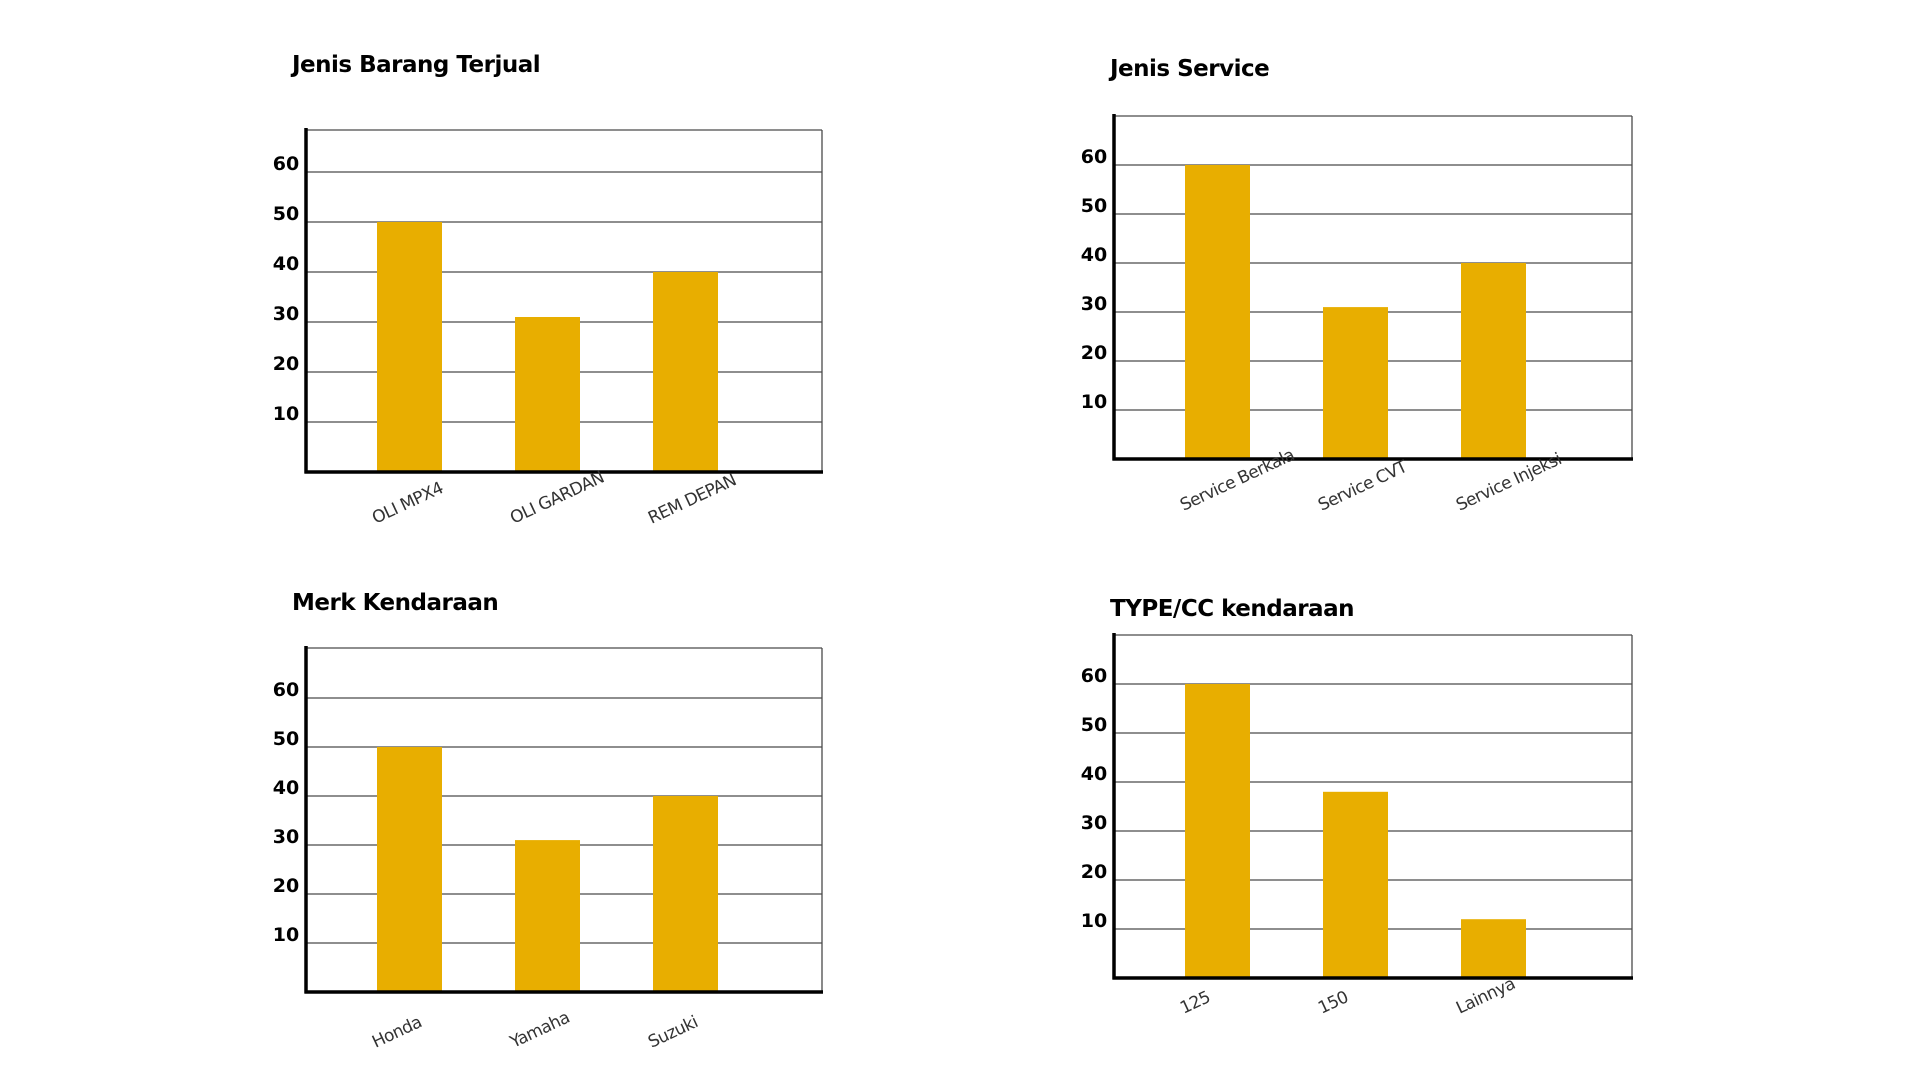 The height and width of the screenshot is (1080, 1920). Describe the element at coordinates (1188, 69) in the screenshot. I see `chart-title: Jenis Service` at that location.